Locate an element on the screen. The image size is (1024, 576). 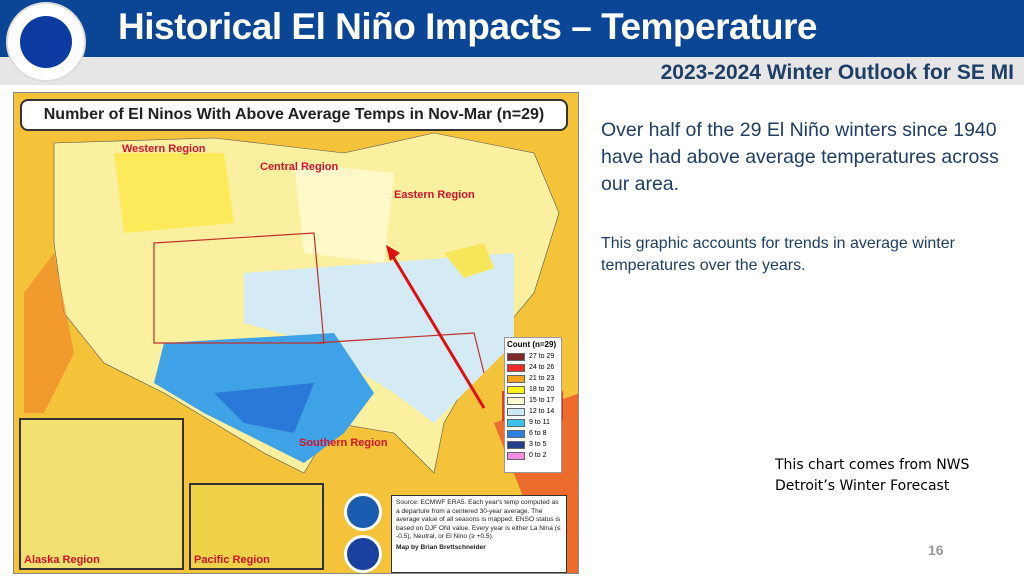
region-label: Eastern Region is located at coordinates (434, 195).